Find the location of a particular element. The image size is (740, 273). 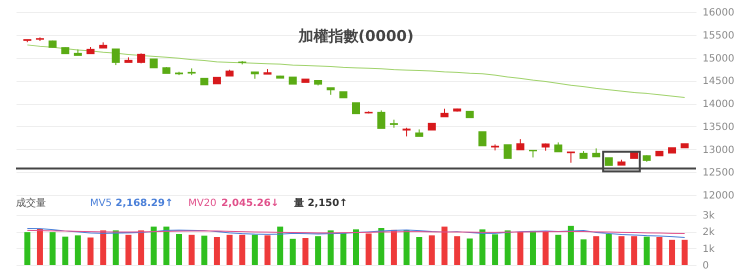

text: 量 2,150↑ is located at coordinates (320, 203).